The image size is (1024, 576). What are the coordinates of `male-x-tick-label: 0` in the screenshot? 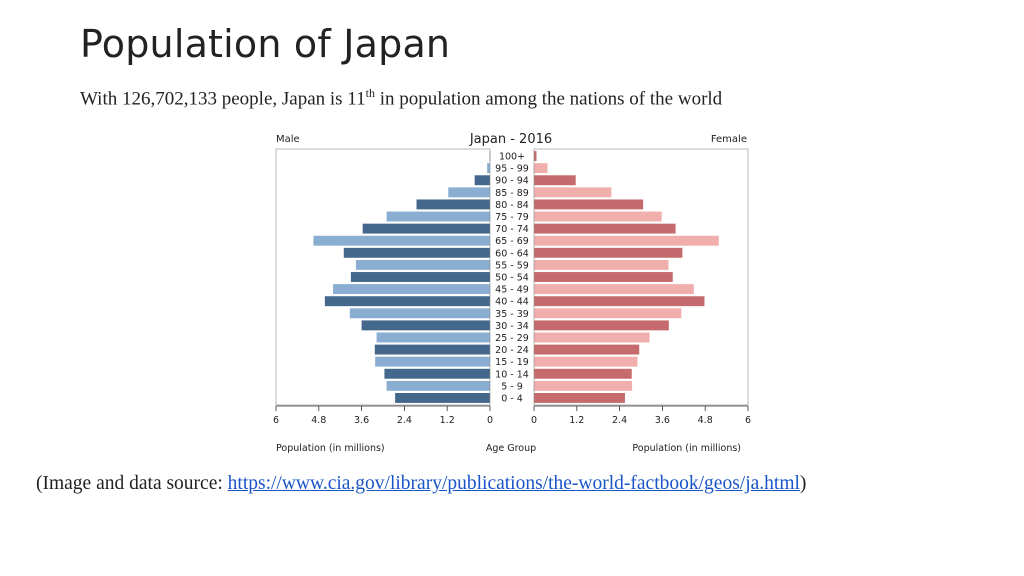 It's located at (490, 420).